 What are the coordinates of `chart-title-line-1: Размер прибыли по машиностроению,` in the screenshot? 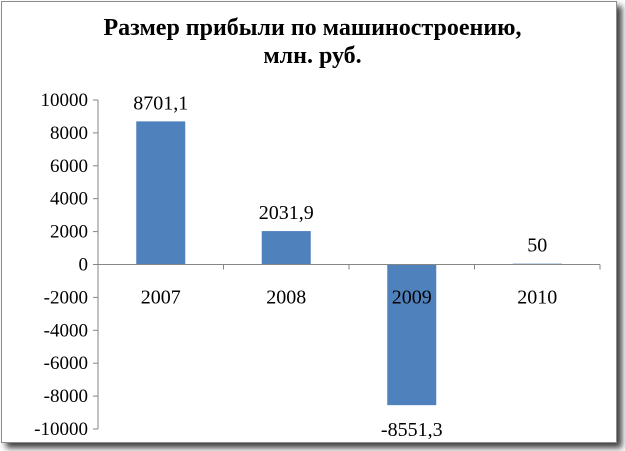 It's located at (312, 28).